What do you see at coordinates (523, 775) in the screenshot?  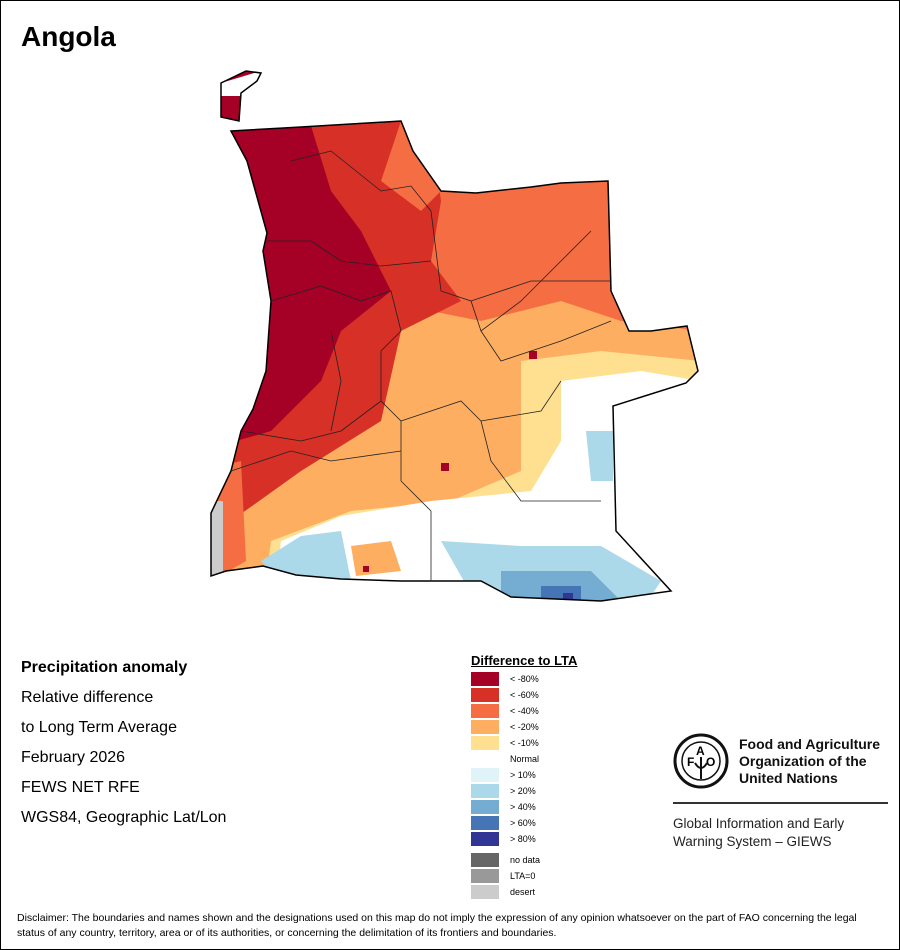 I see `legend-label: > 10%` at bounding box center [523, 775].